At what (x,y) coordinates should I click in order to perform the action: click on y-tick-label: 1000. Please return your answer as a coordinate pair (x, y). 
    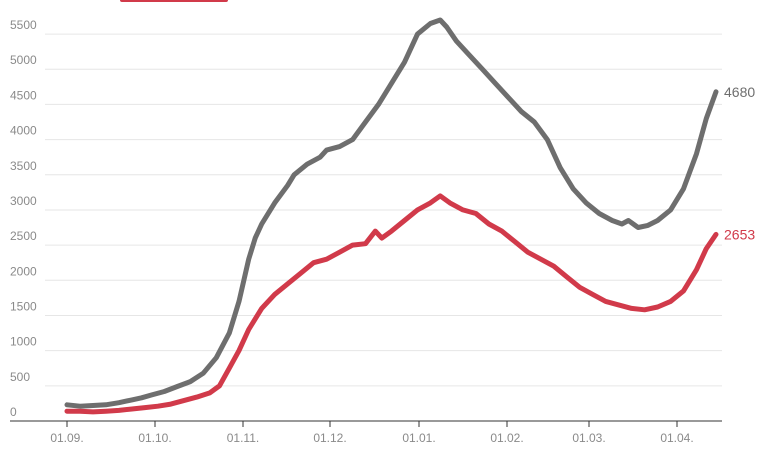
    Looking at the image, I should click on (23, 342).